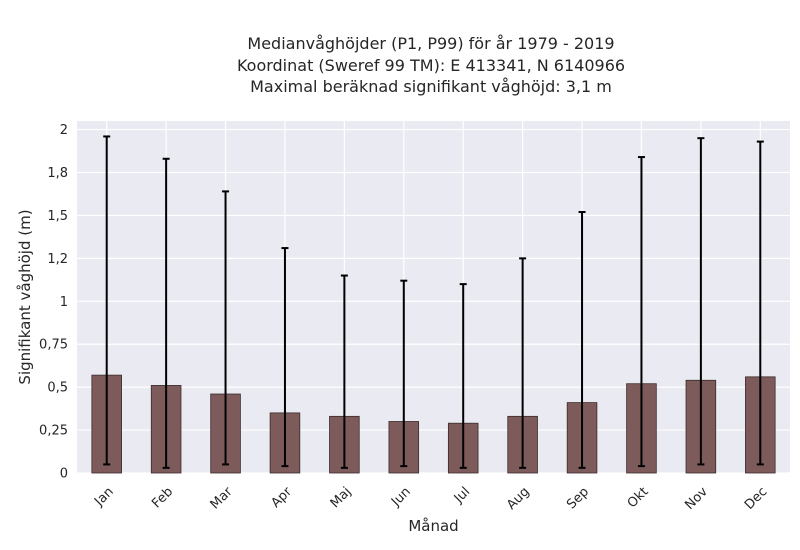 This screenshot has height=550, width=800. I want to click on x-tick-label-okt: Okt, so click(638, 497).